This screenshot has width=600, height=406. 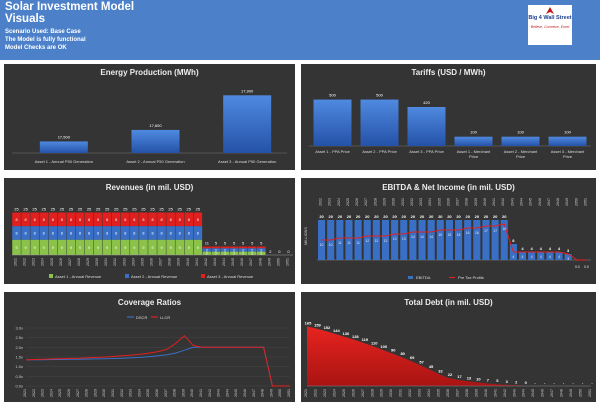 What do you see at coordinates (287, 262) in the screenshot?
I see `revenue-year-label-2051: 2051` at bounding box center [287, 262].